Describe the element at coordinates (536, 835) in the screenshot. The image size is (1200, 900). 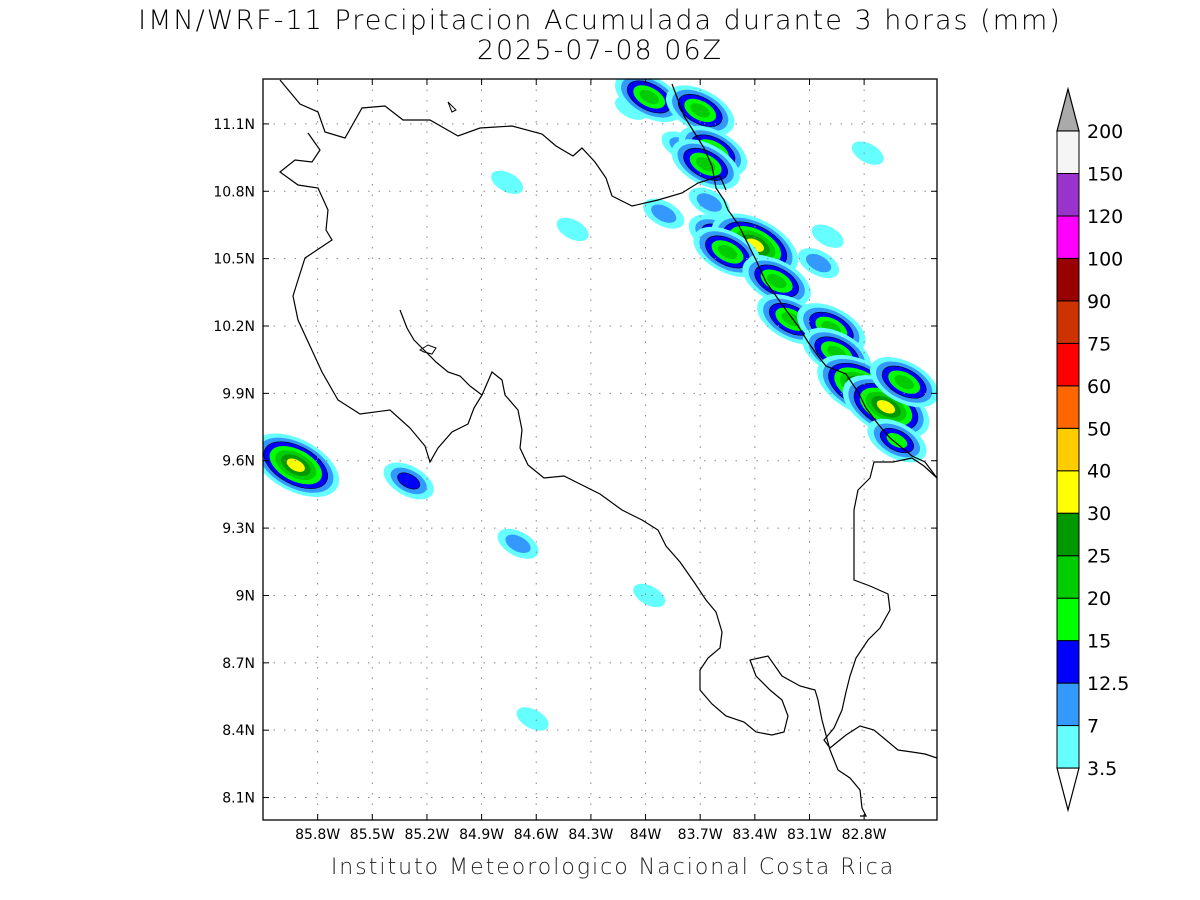
I see `x-tick-label: 84.6W` at that location.